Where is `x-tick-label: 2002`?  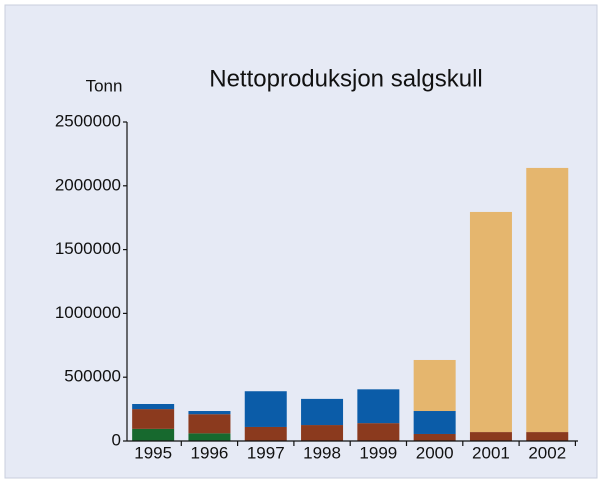 x-tick-label: 2002 is located at coordinates (547, 452).